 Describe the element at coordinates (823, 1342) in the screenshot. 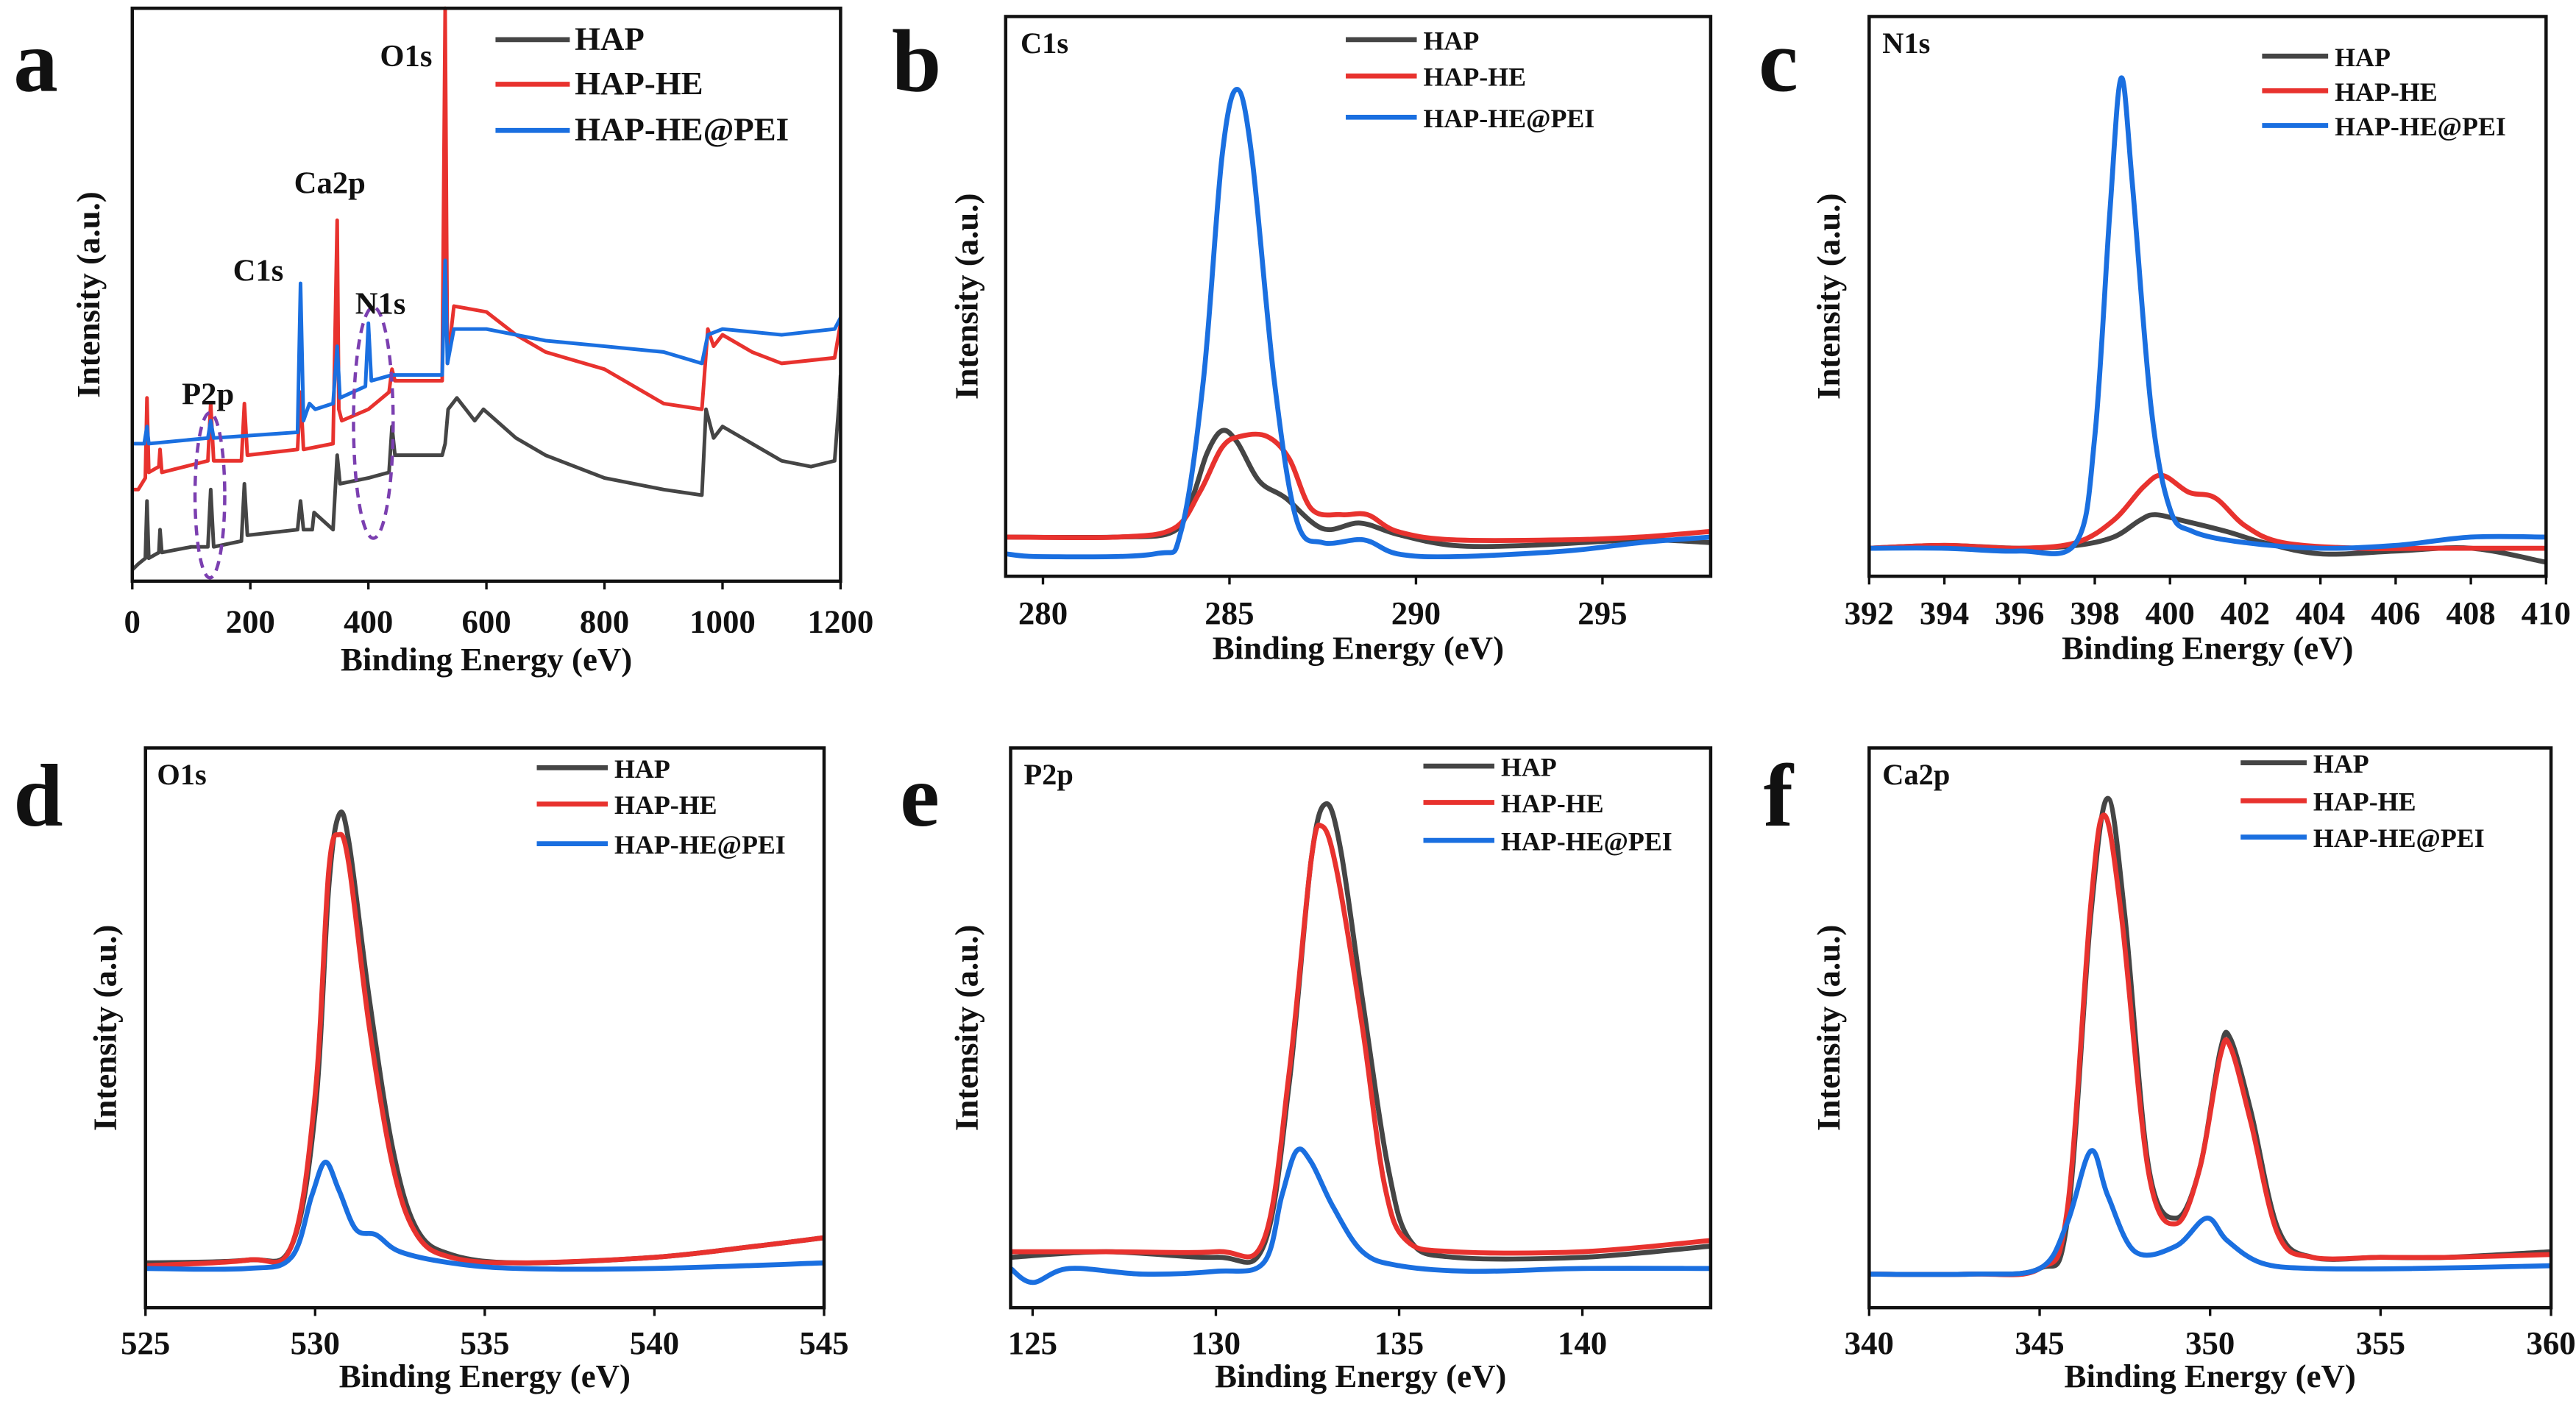

I see `x-tick-label: 545` at that location.